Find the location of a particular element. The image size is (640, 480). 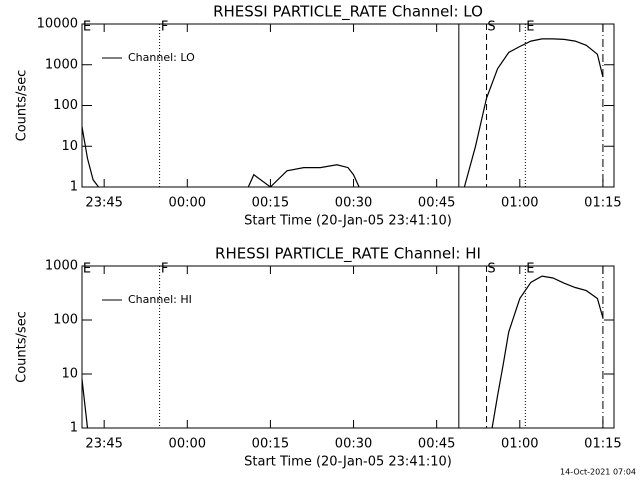

chart-title: RHESSI PARTICLE_RATE Channel: HI is located at coordinates (348, 254).